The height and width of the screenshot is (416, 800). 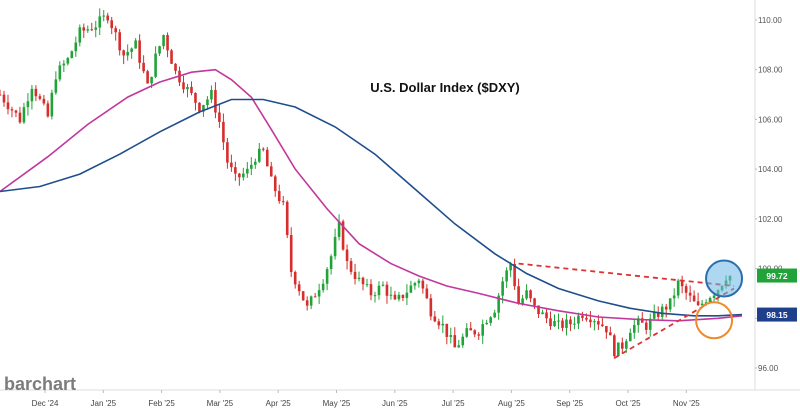 I want to click on blue-highlight-circle, so click(x=724, y=278).